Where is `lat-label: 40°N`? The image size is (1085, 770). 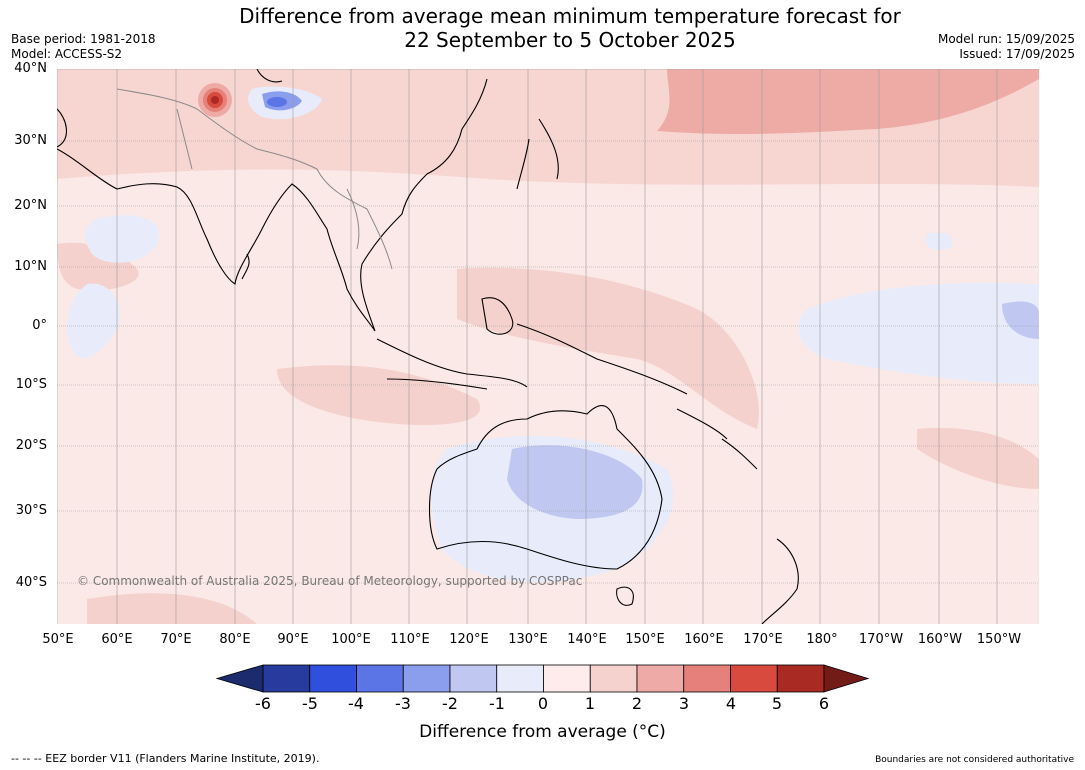
lat-label: 40°N is located at coordinates (30, 68).